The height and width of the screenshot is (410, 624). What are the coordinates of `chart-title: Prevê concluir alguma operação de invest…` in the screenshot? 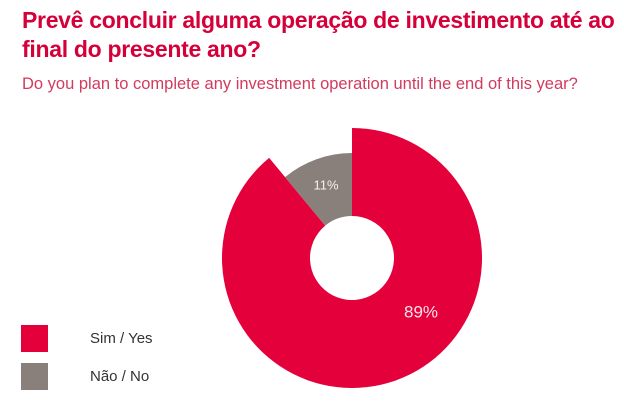 It's located at (318, 34).